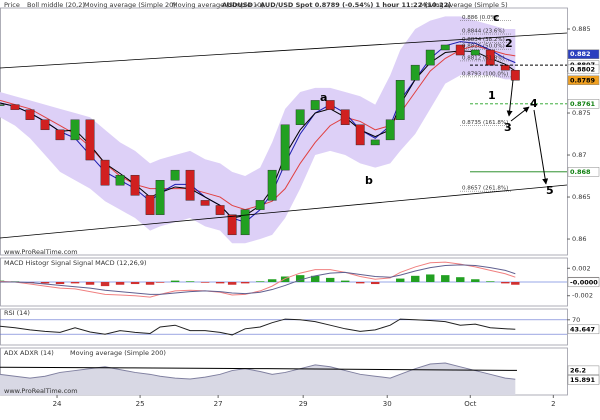 The image size is (600, 420). Describe the element at coordinates (576, 320) in the screenshot. I see `y-tick-label: 70` at that location.